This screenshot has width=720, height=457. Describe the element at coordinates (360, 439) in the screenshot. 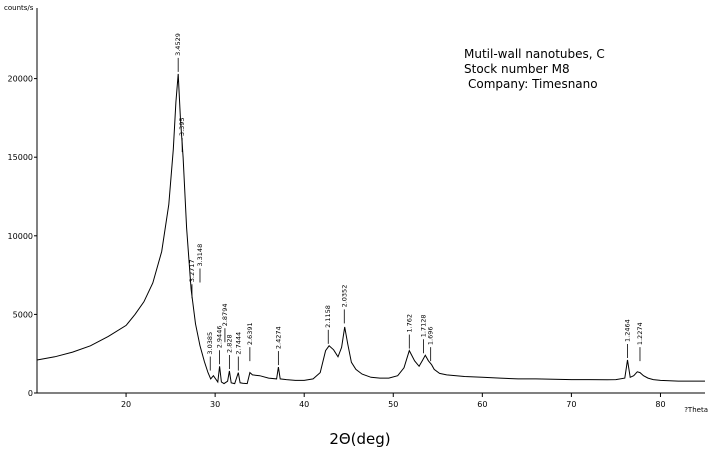

I see `x-axis-title: 2Θ(deg)` at that location.